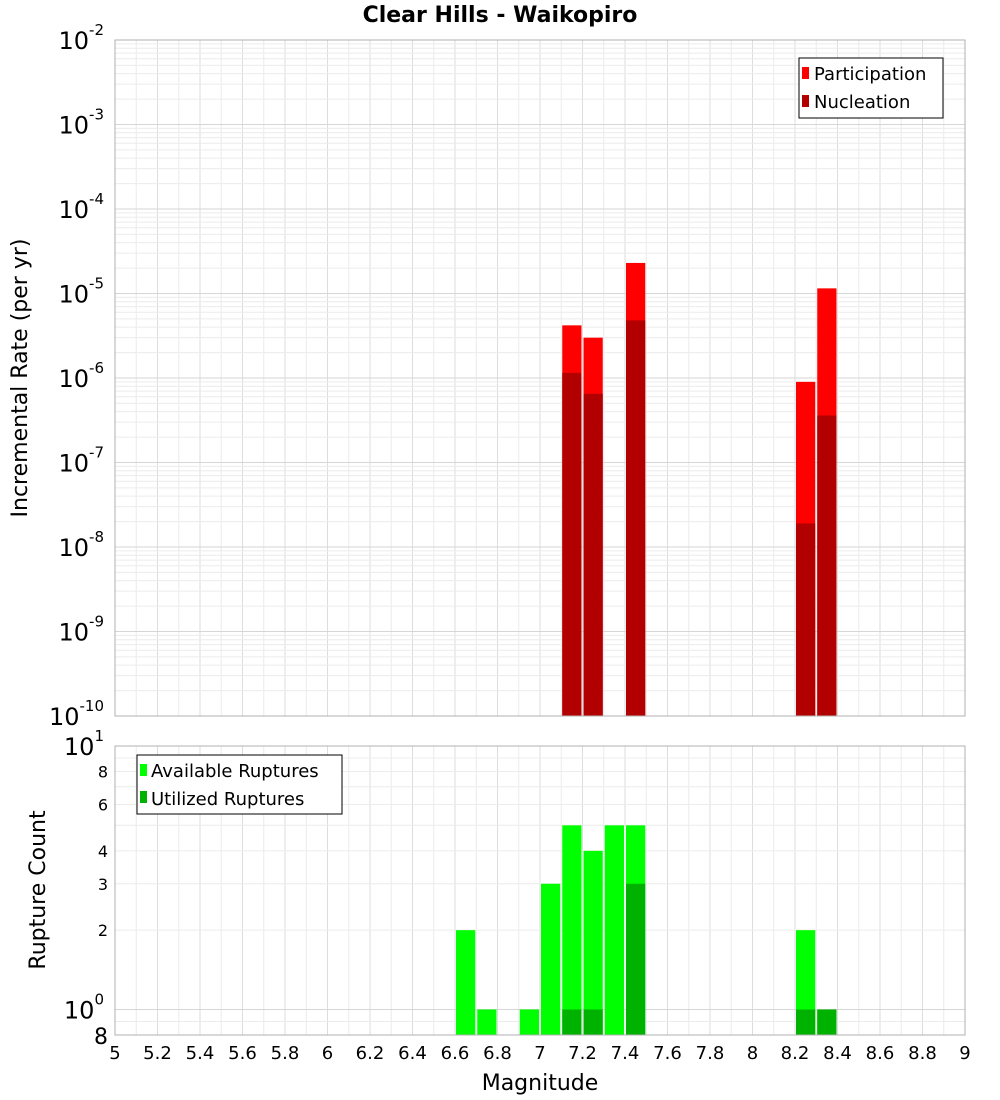  What do you see at coordinates (699, 489) in the screenshot?
I see `rate-bars` at bounding box center [699, 489].